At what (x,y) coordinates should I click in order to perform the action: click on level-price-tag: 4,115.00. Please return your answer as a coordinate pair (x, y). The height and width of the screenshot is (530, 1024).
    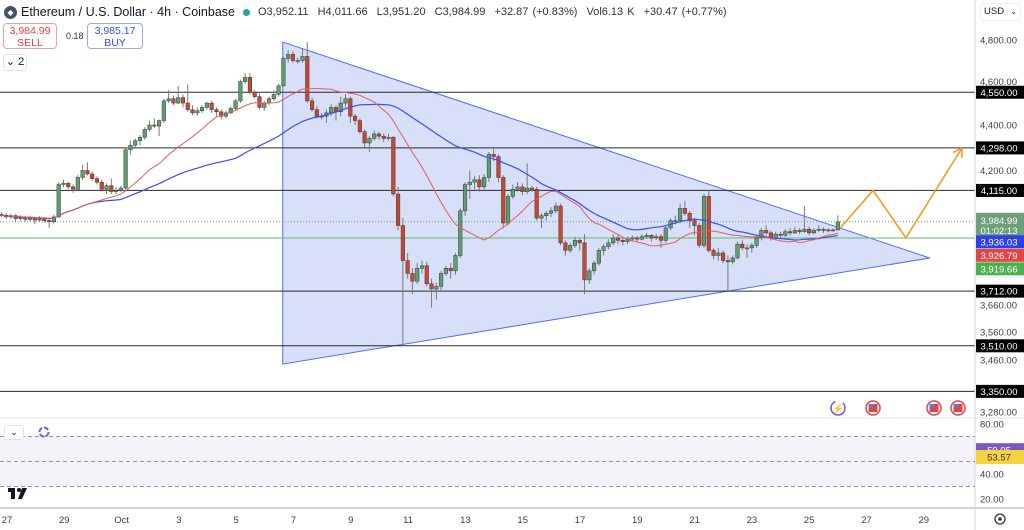
    Looking at the image, I should click on (999, 191).